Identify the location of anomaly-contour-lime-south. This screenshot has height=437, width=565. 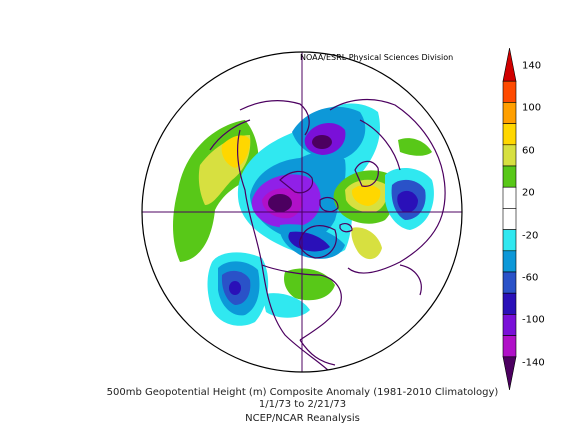
(366, 243).